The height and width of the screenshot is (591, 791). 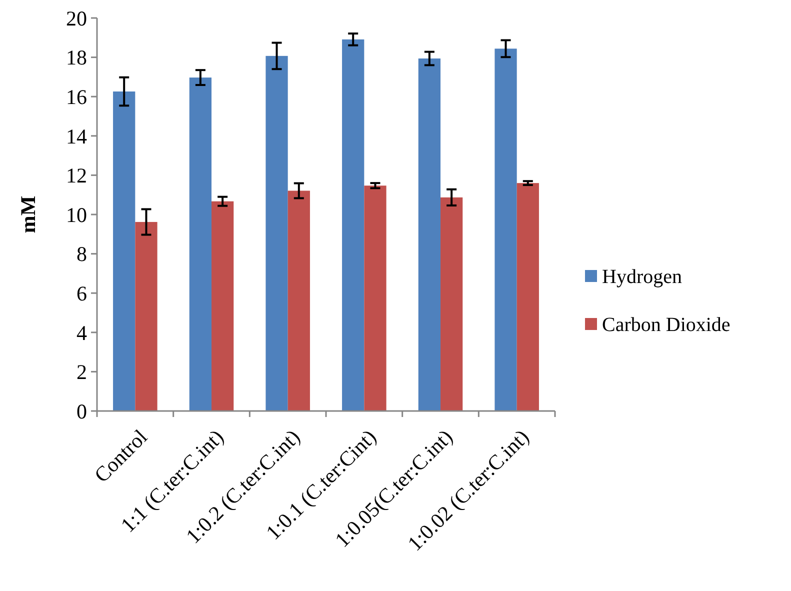 I want to click on y-axis-title: mM, so click(x=28, y=215).